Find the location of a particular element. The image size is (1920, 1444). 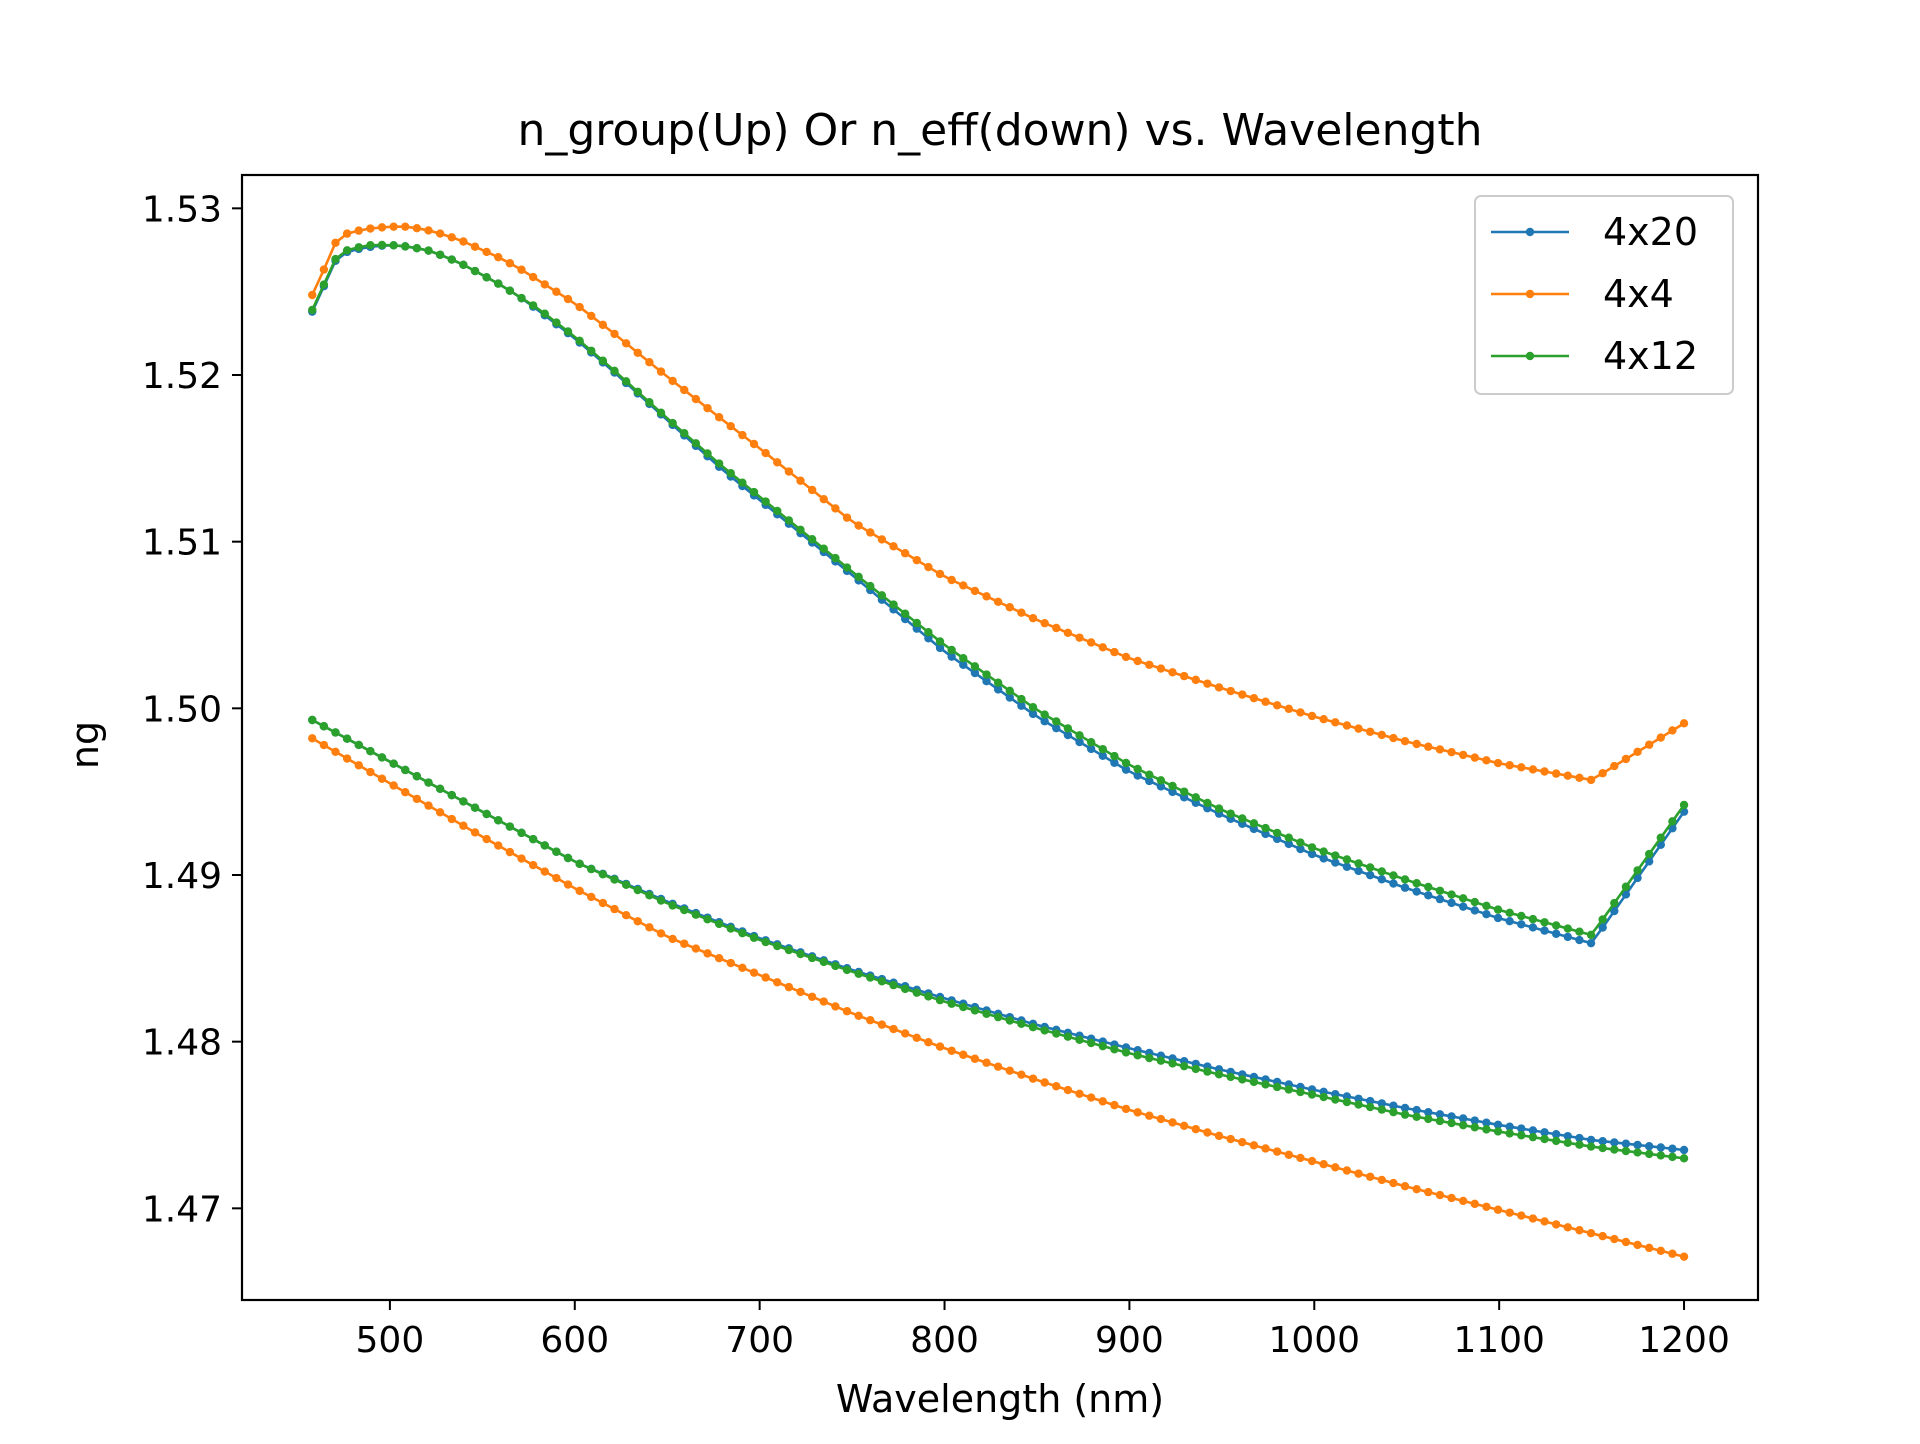

x-tick-label: 1000 is located at coordinates (1314, 1340).